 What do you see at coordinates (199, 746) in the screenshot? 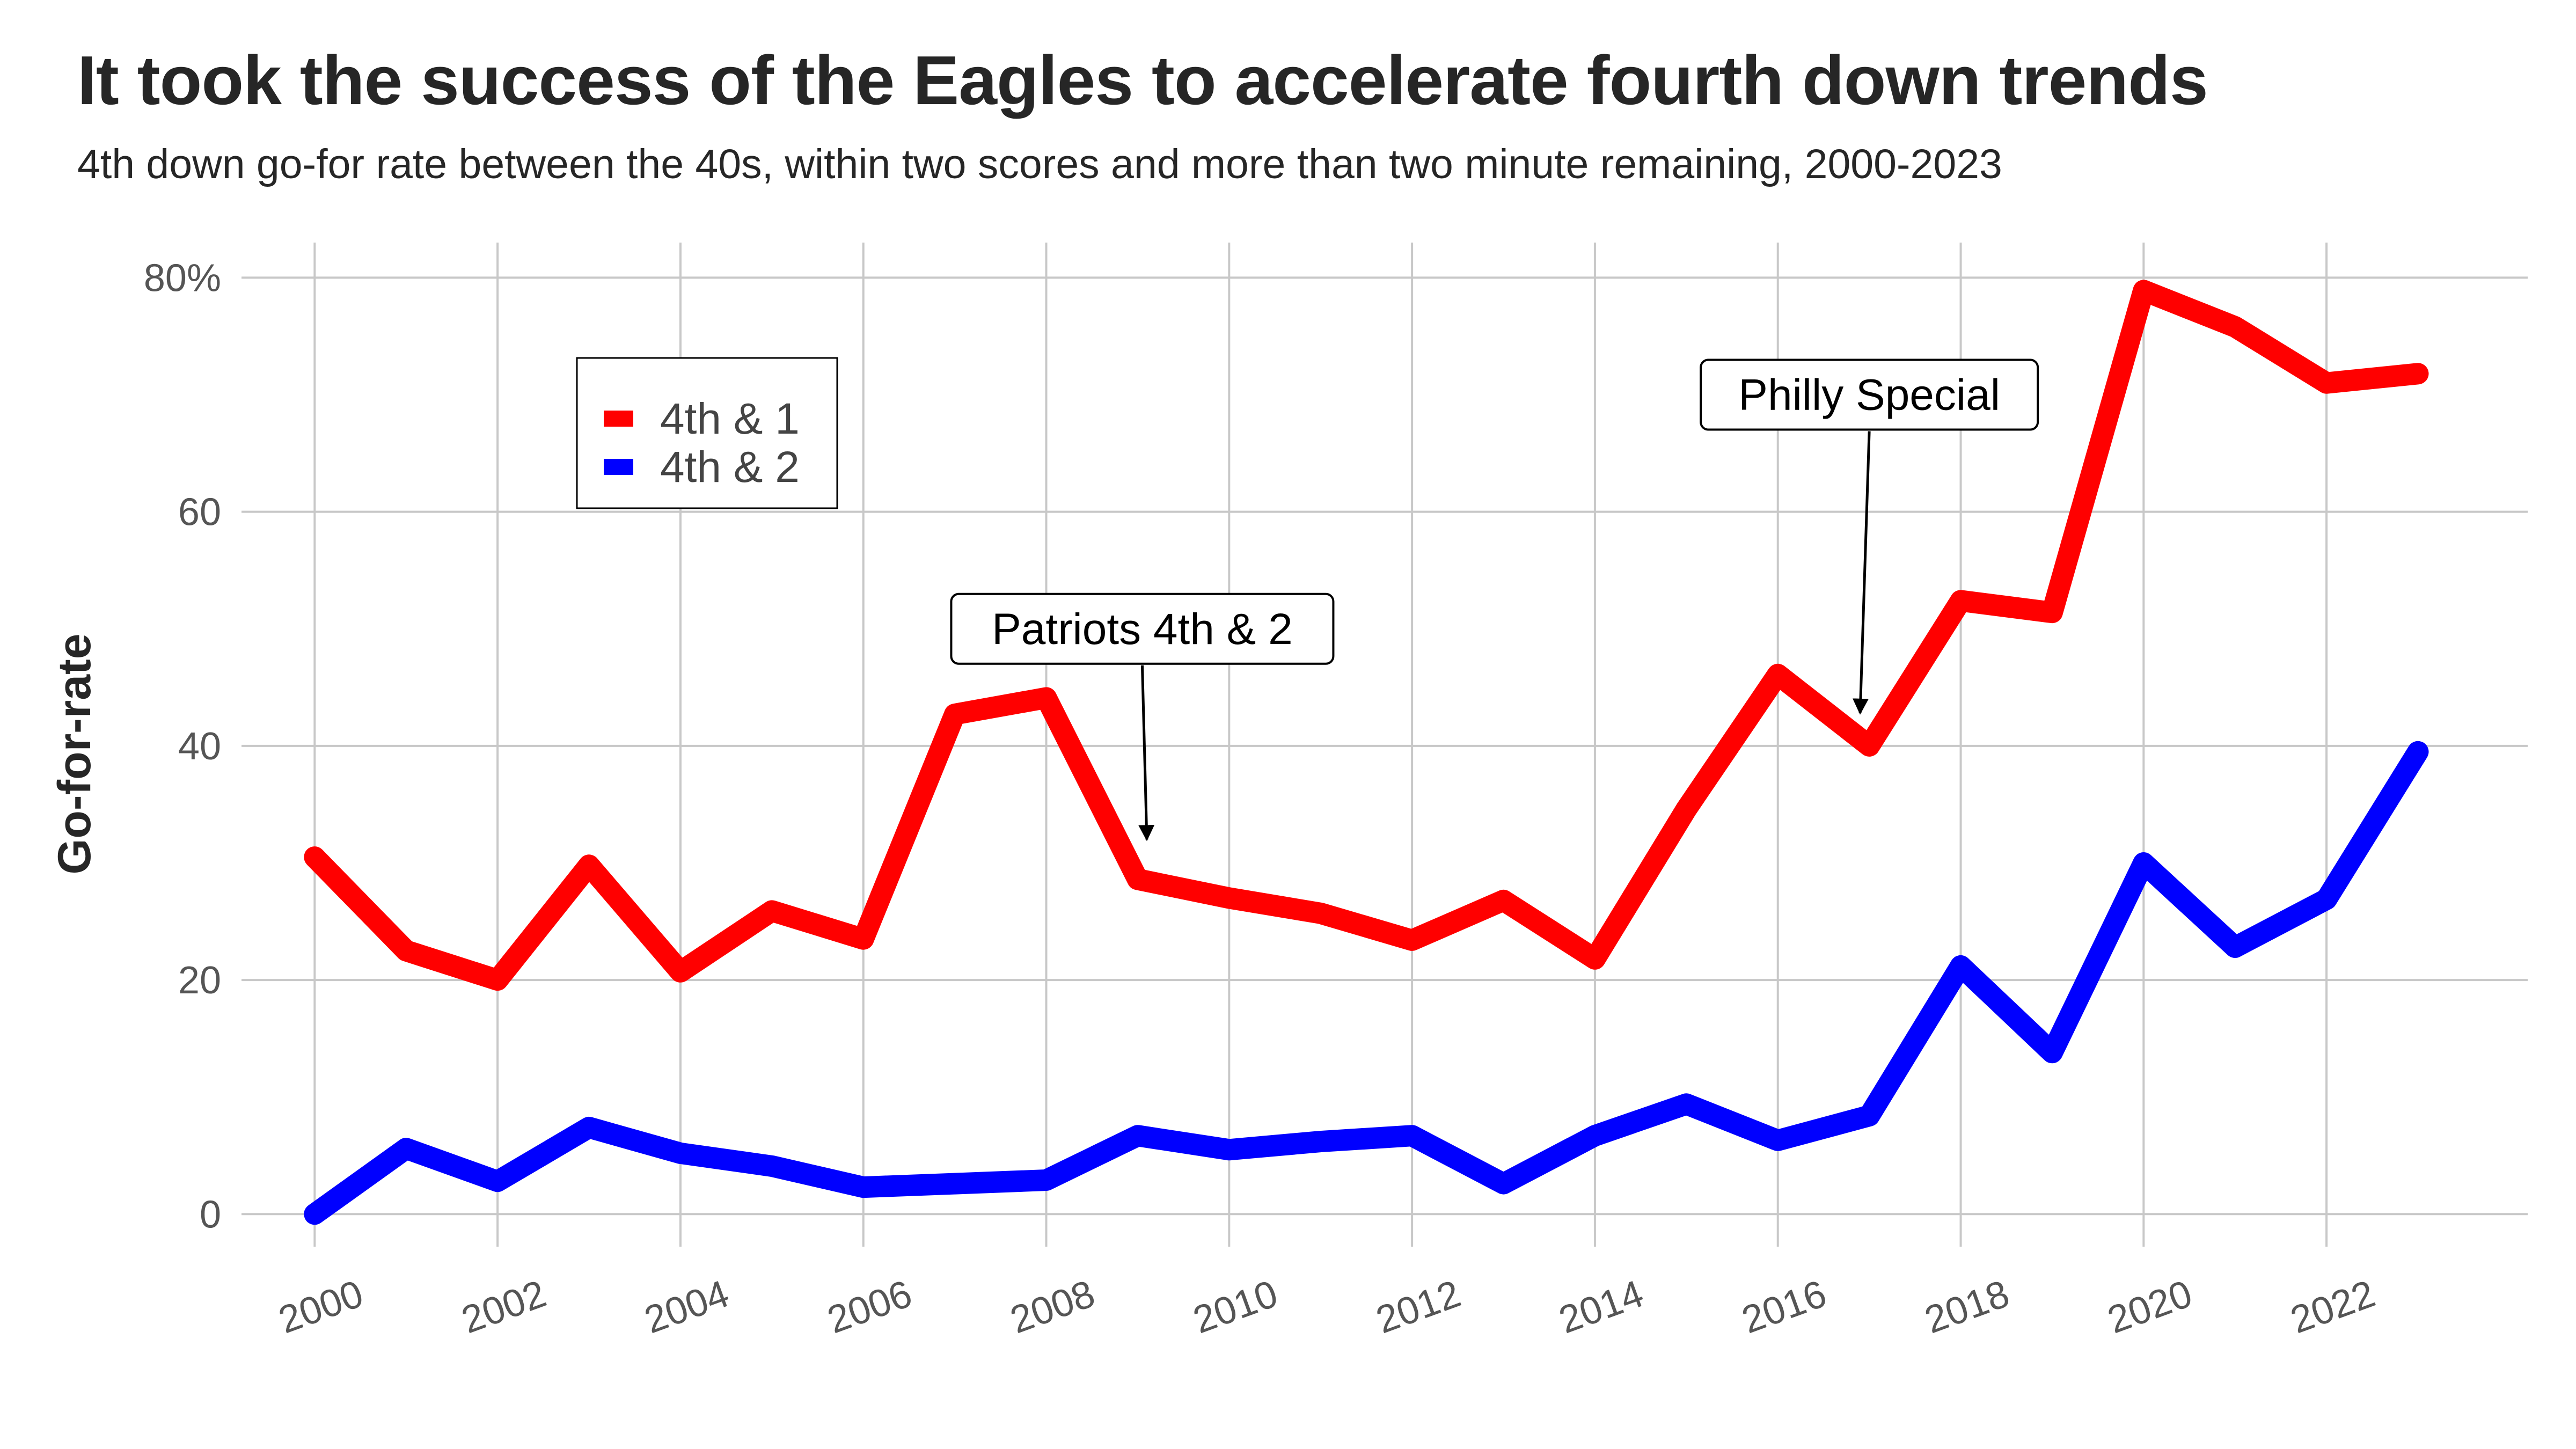
I see `y-tick-label: 40` at bounding box center [199, 746].